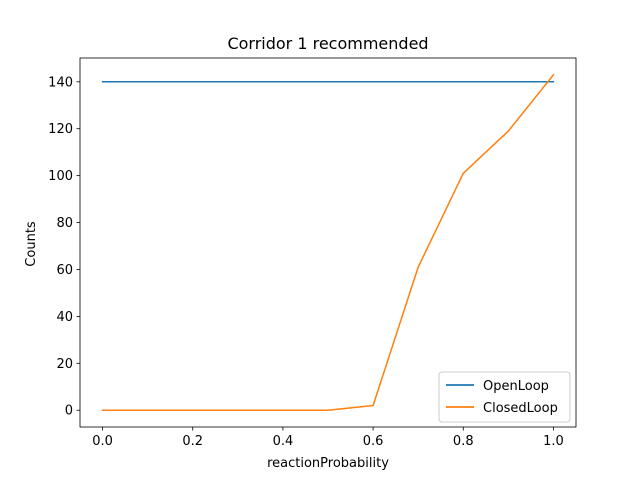 This screenshot has width=640, height=480. I want to click on y-tick-label: 140, so click(60, 82).